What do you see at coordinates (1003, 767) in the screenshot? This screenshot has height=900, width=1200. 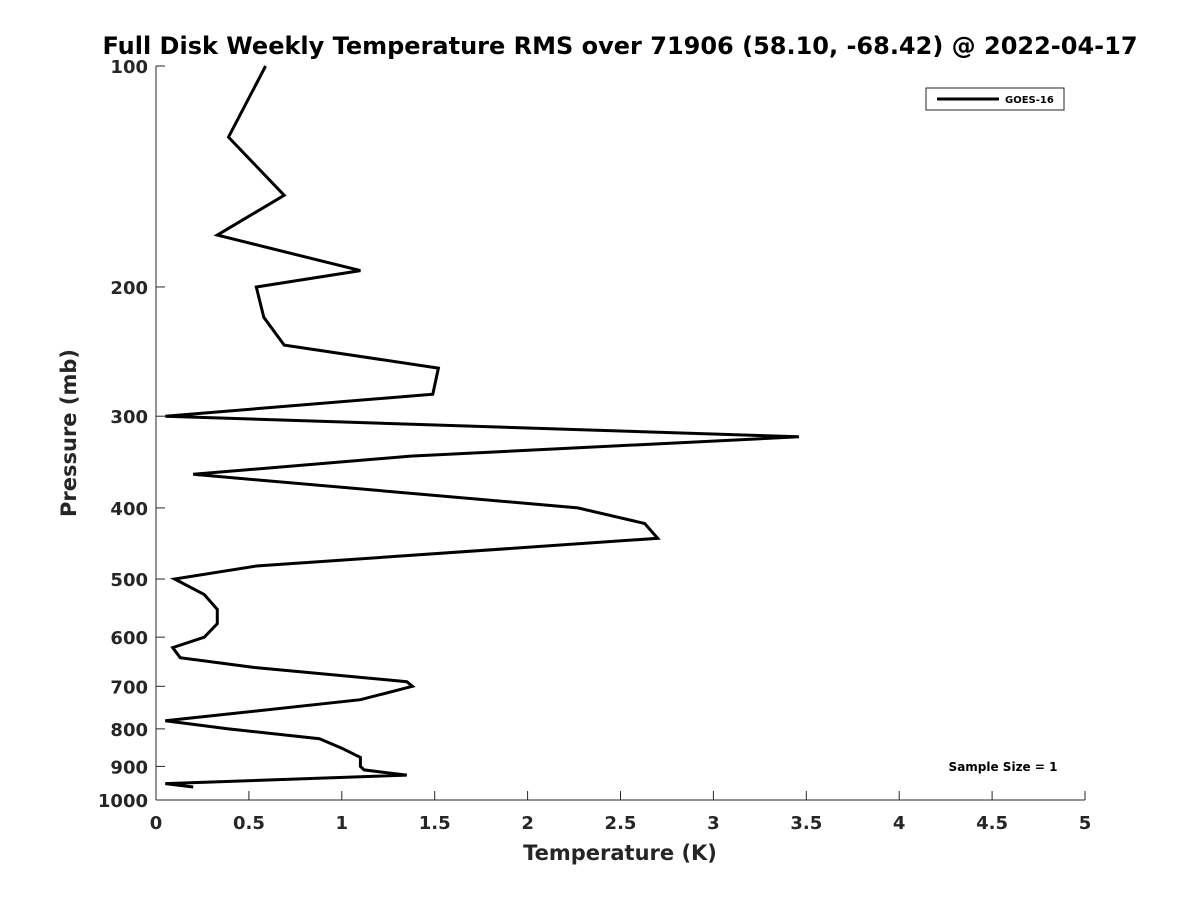 I see `sample-size-annotation: Sample Size = 1` at bounding box center [1003, 767].